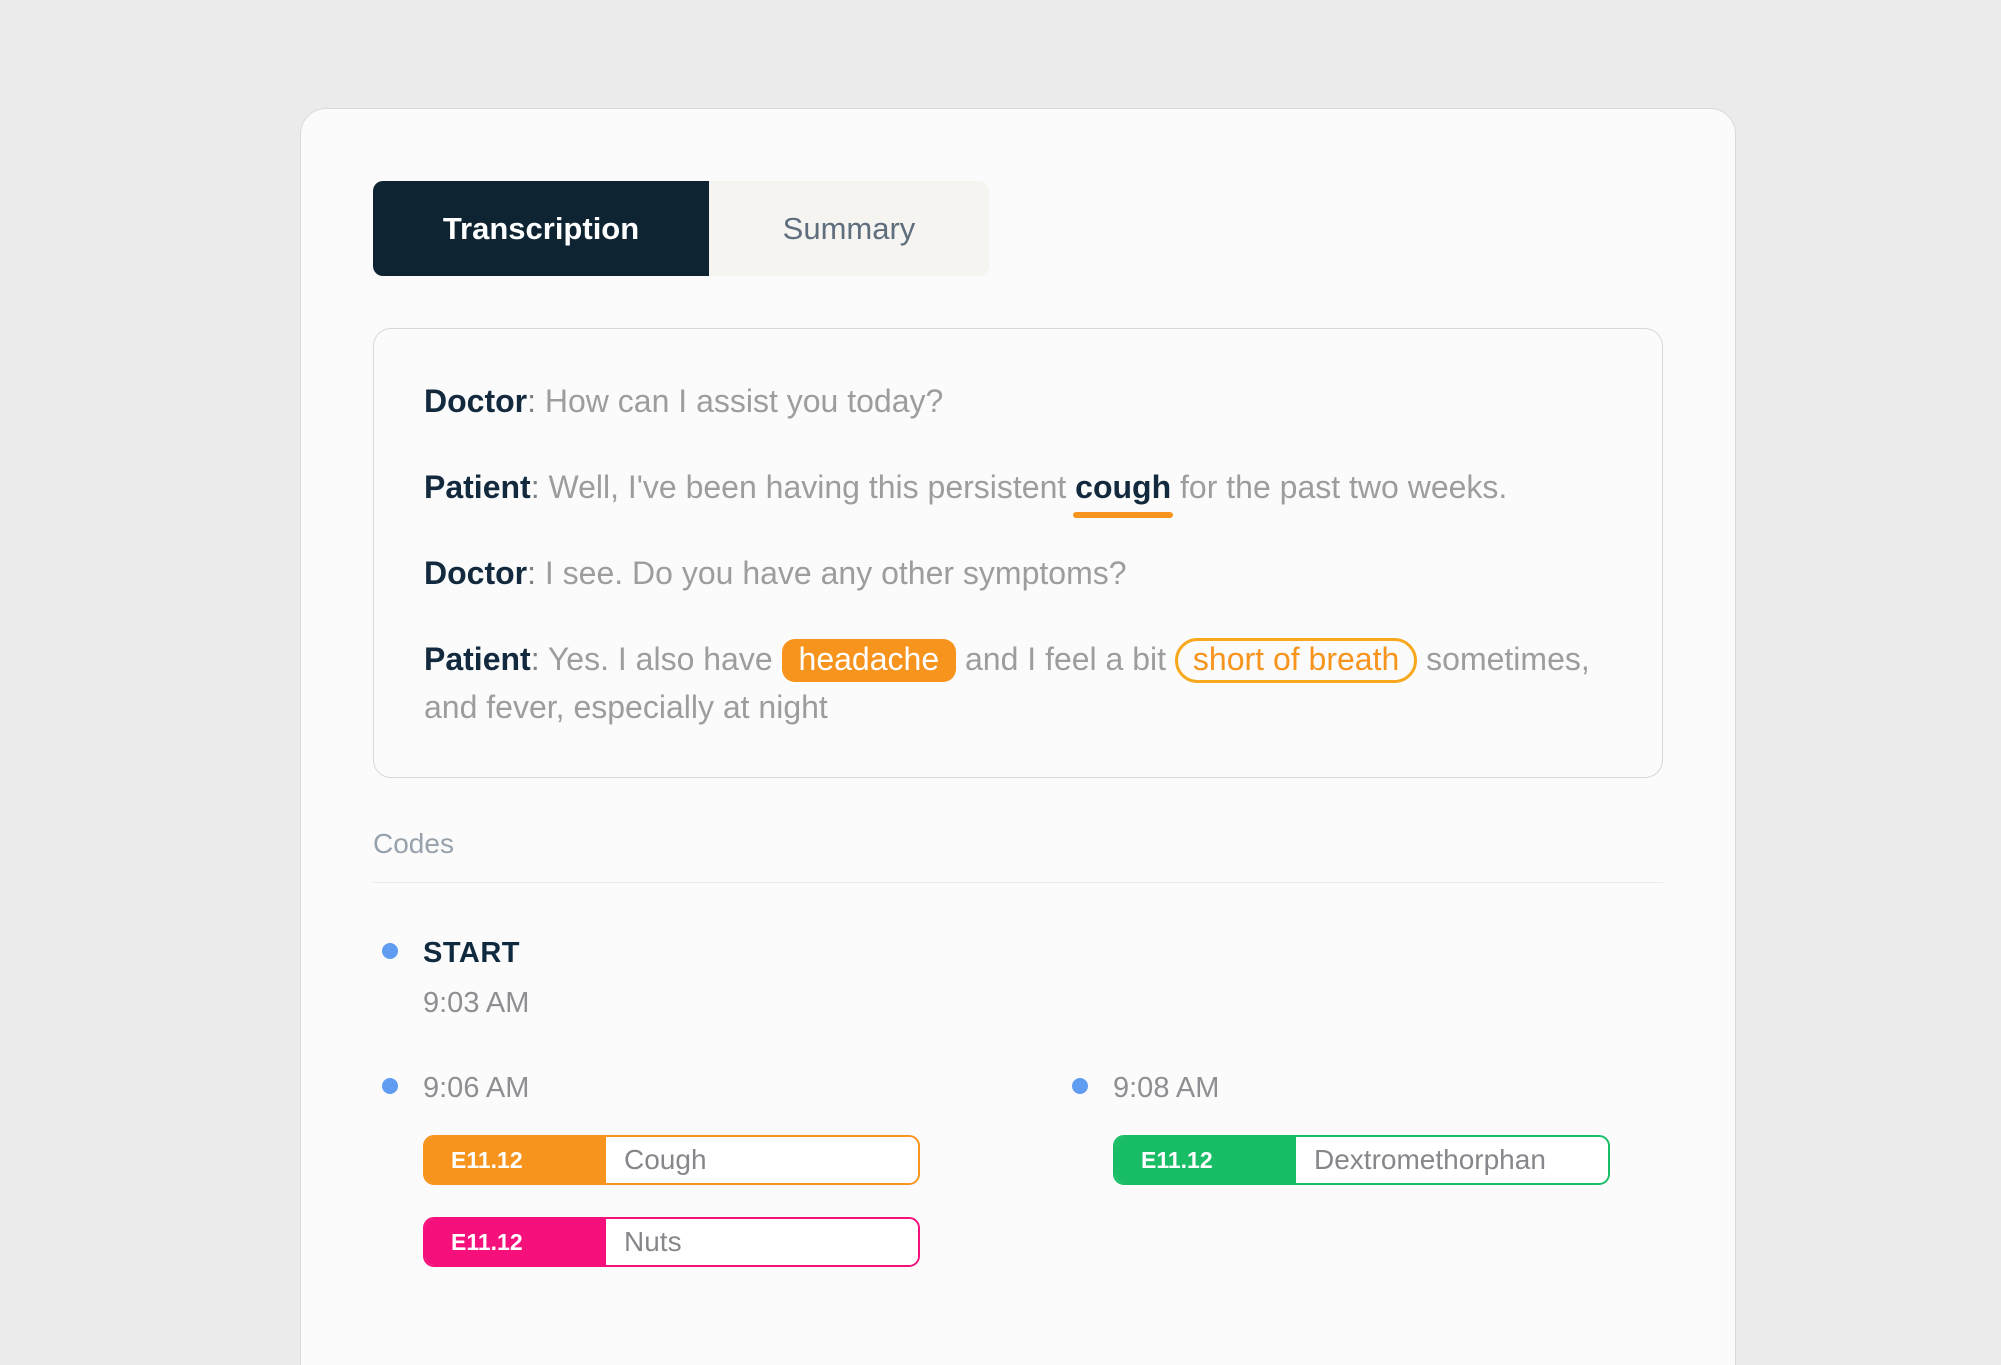 This screenshot has height=1365, width=2001. I want to click on highlight-headache: headache, so click(869, 660).